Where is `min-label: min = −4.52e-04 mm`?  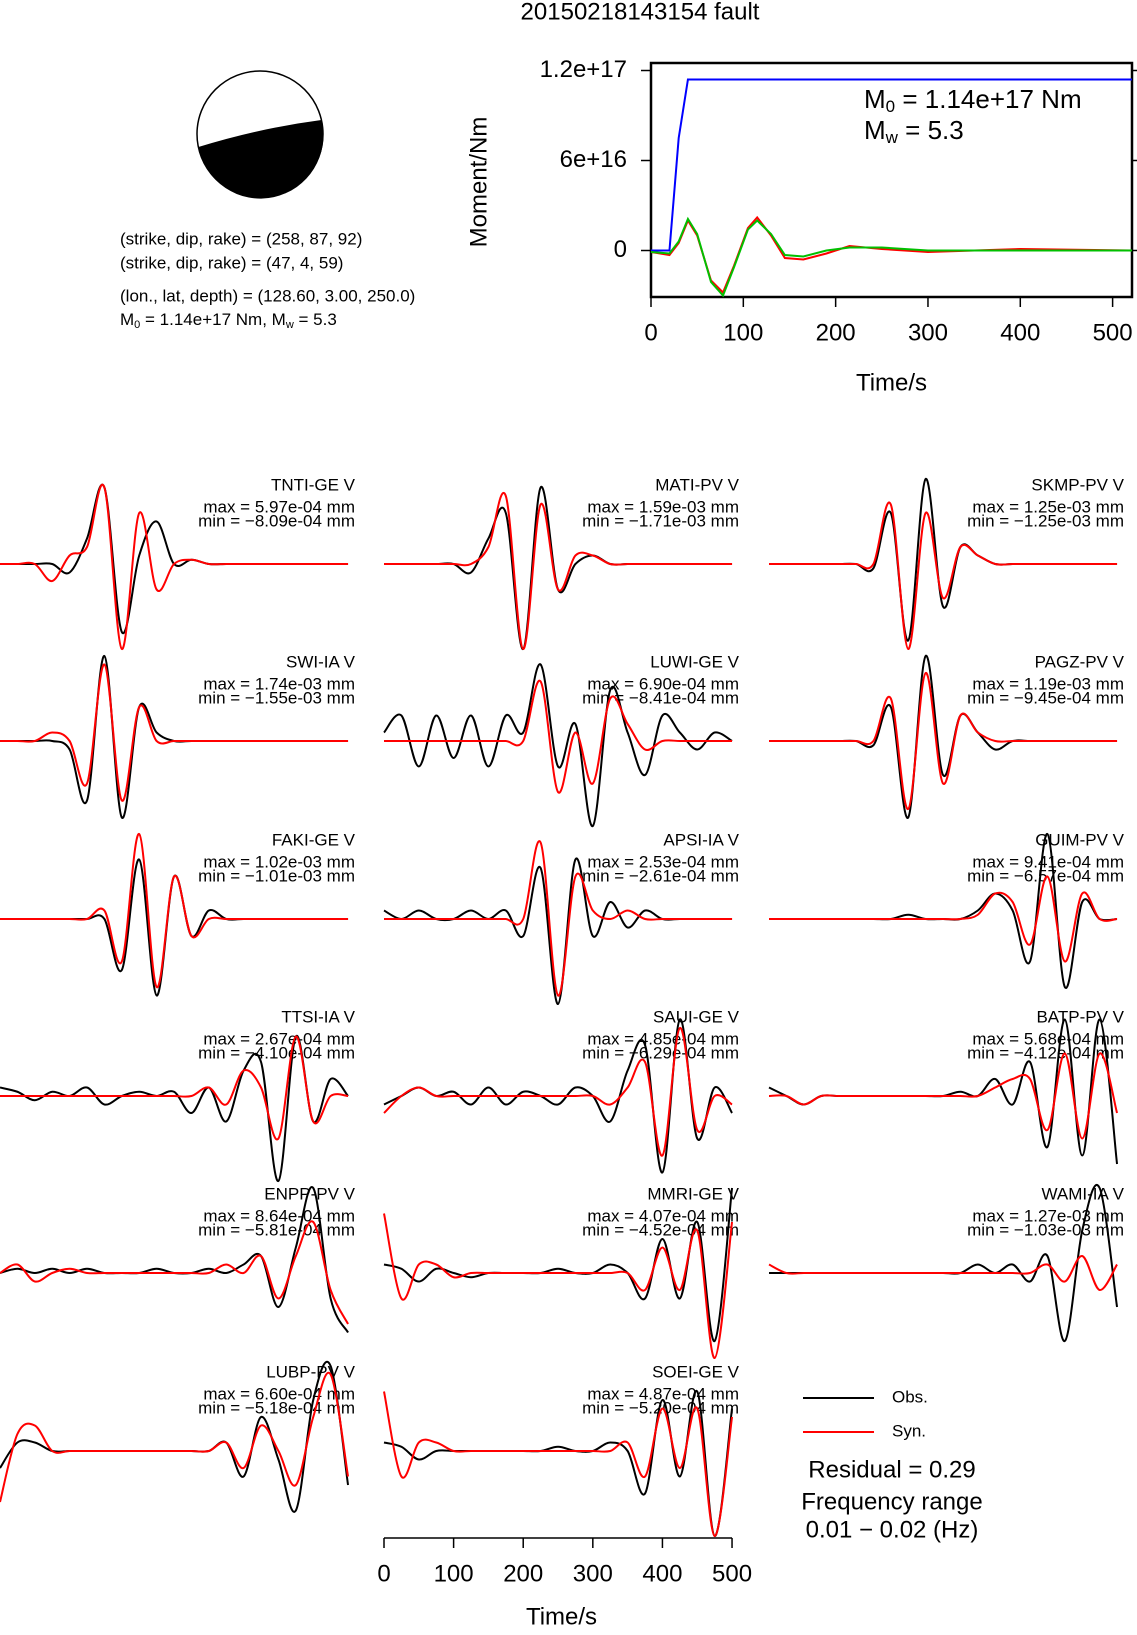
min-label: min = −4.52e-04 mm is located at coordinates (660, 1229).